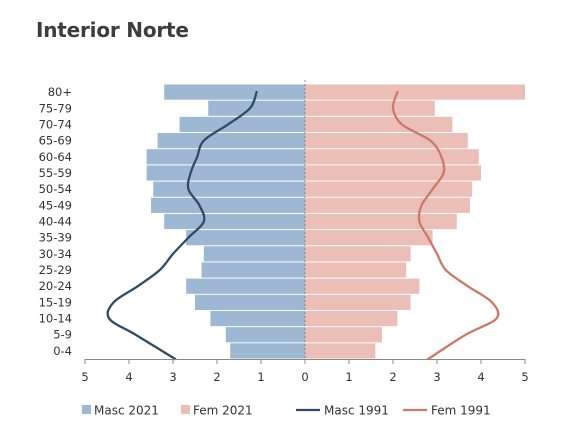 The image size is (564, 443). Describe the element at coordinates (126, 411) in the screenshot. I see `legend-label-masc-2021: Masc 2021` at that location.